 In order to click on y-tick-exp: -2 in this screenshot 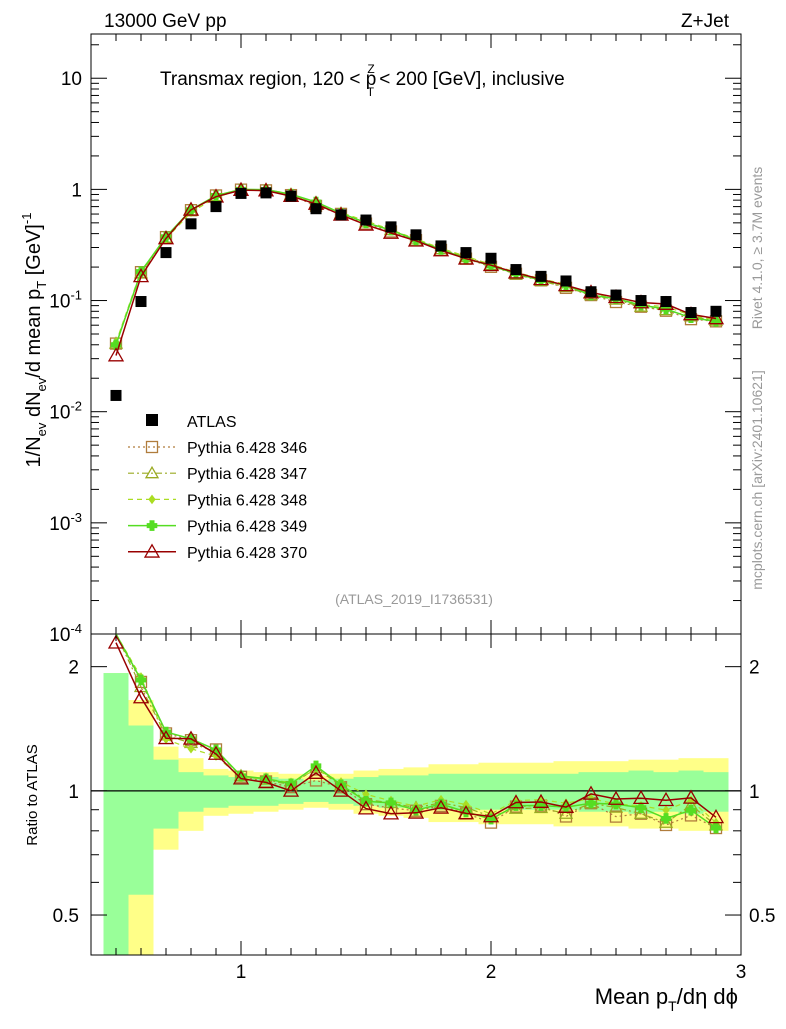, I will do `click(76, 406)`.